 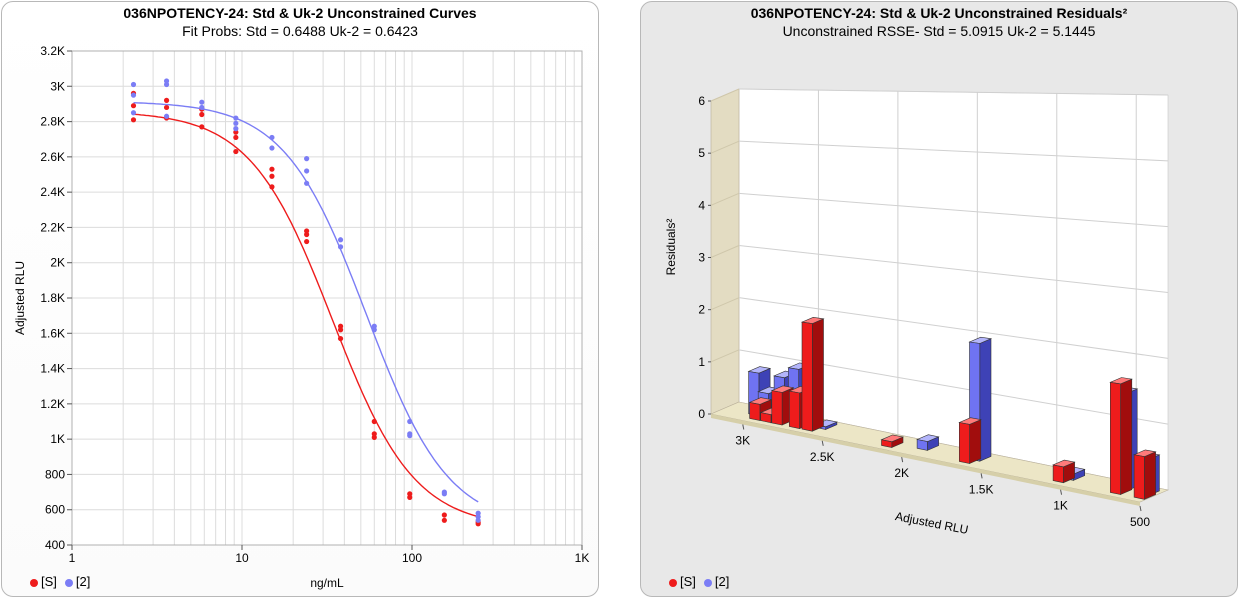 What do you see at coordinates (57, 86) in the screenshot?
I see `y-tick-label: 3K` at bounding box center [57, 86].